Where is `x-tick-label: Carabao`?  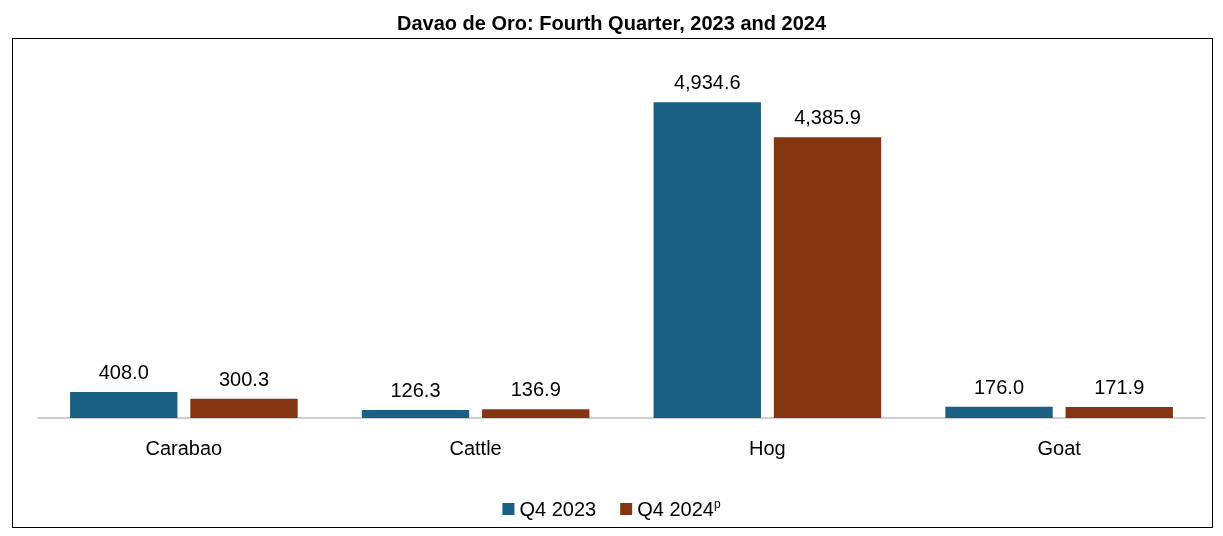 x-tick-label: Carabao is located at coordinates (184, 448).